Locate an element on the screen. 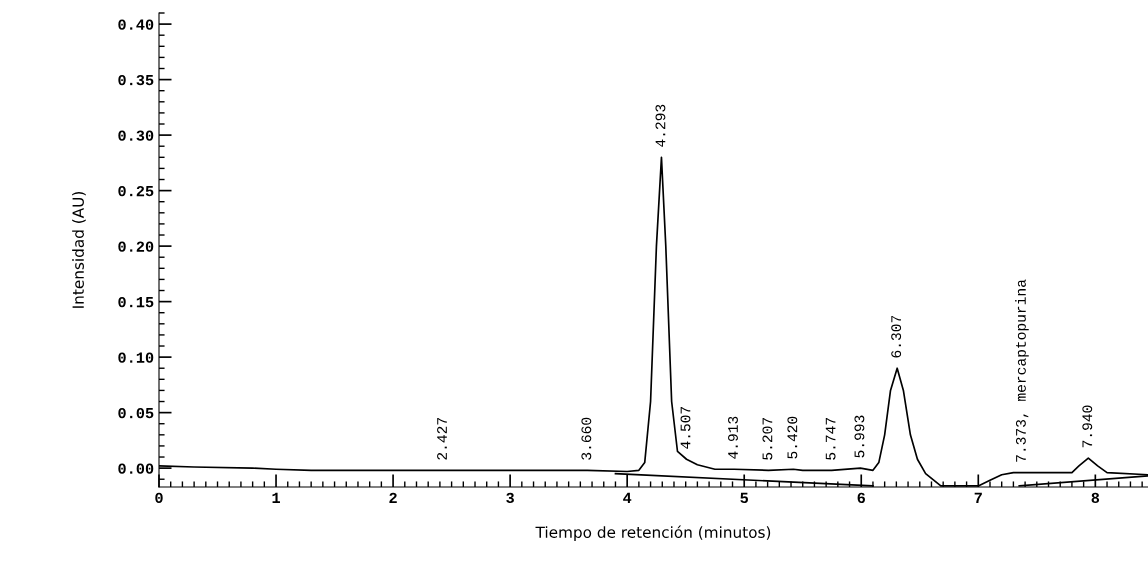 The image size is (1148, 581). y-tick-label: 0.00 is located at coordinates (136, 468).